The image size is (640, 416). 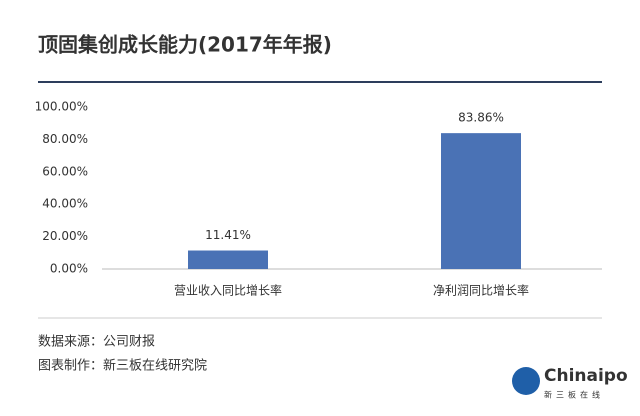 I want to click on y-tick-label: 100.00%, so click(x=61, y=107).